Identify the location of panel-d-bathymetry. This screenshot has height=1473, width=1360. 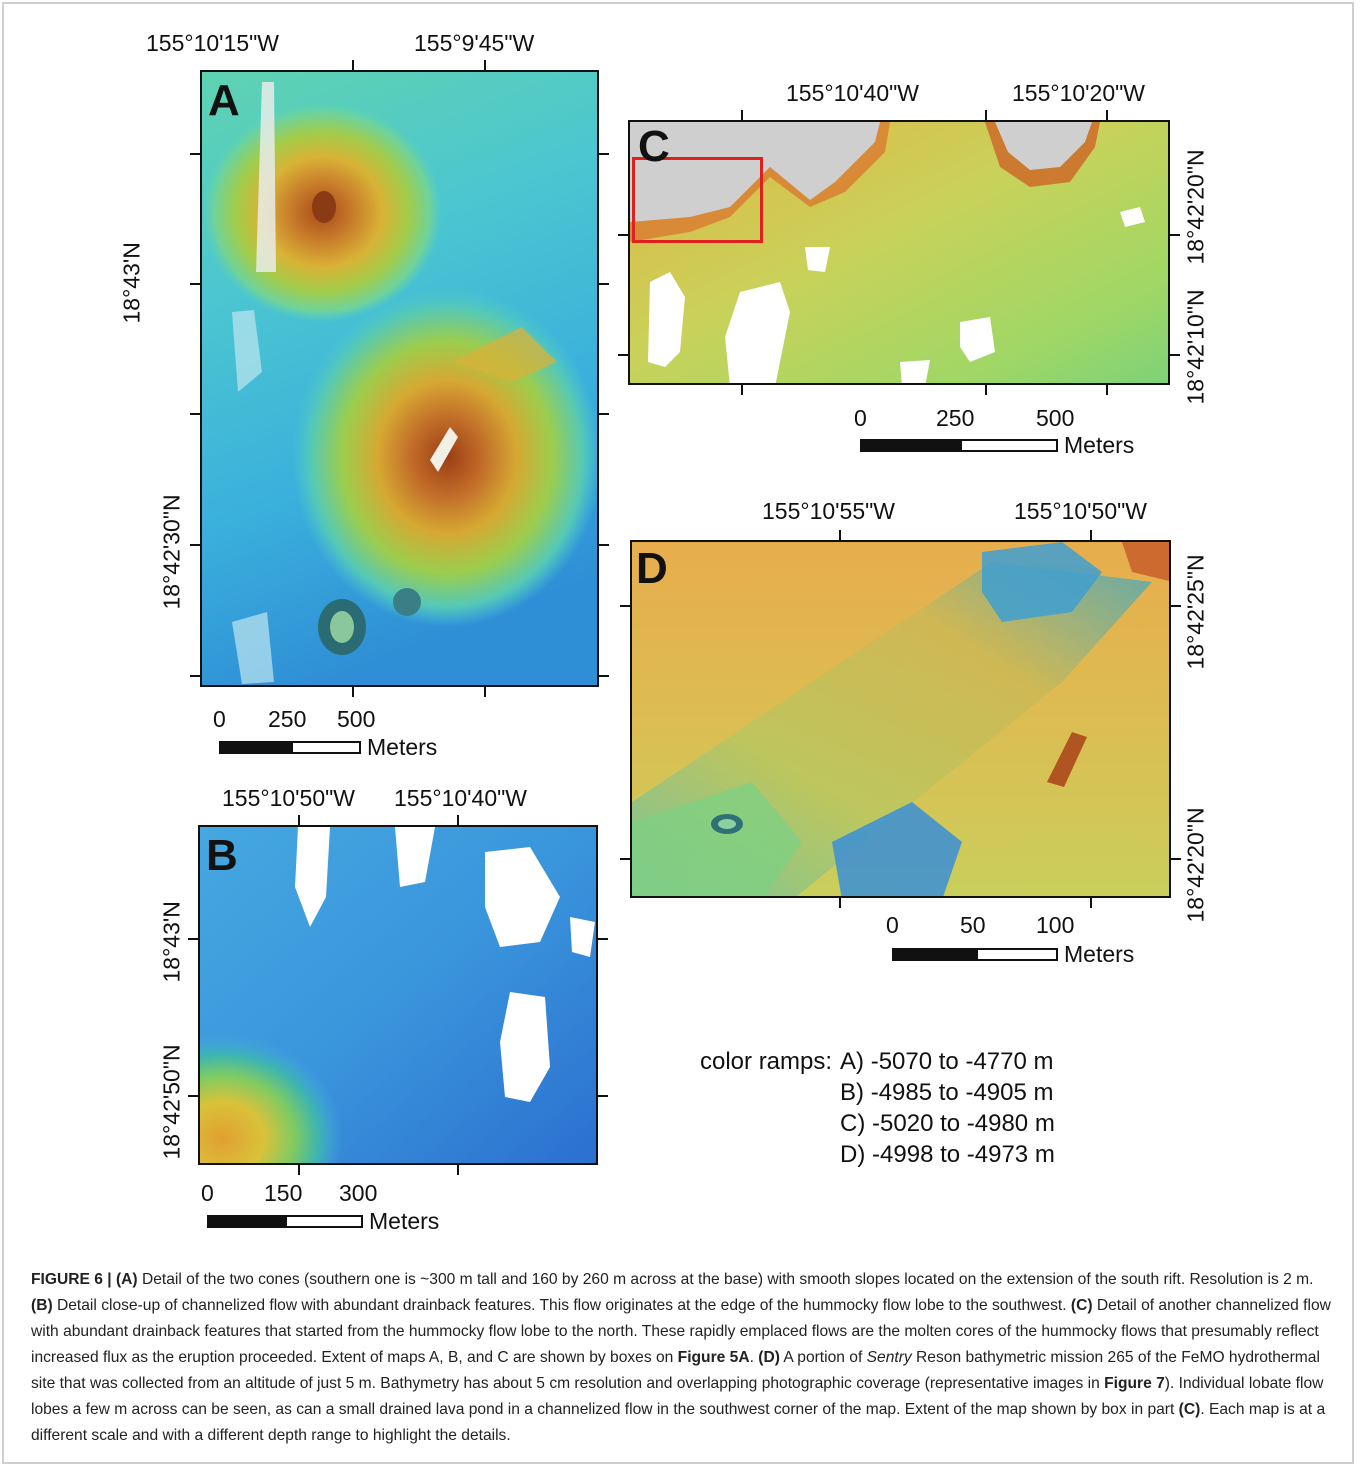
(900, 719).